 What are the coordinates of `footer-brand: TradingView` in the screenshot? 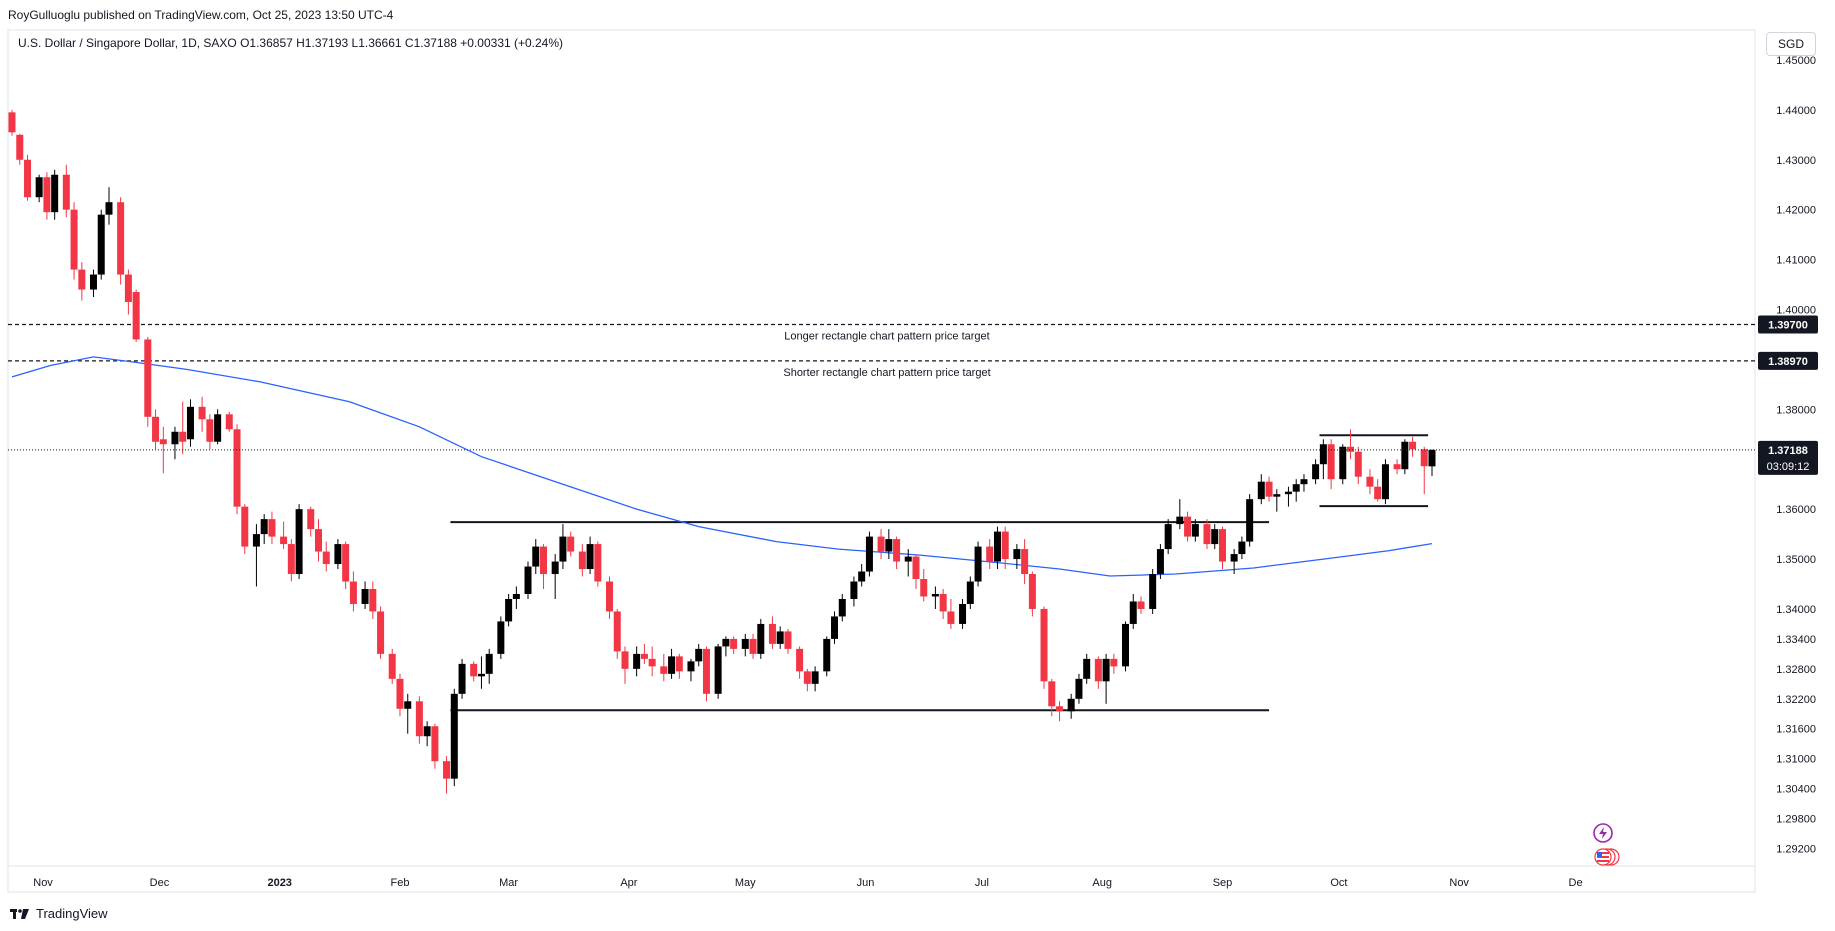 It's located at (59, 913).